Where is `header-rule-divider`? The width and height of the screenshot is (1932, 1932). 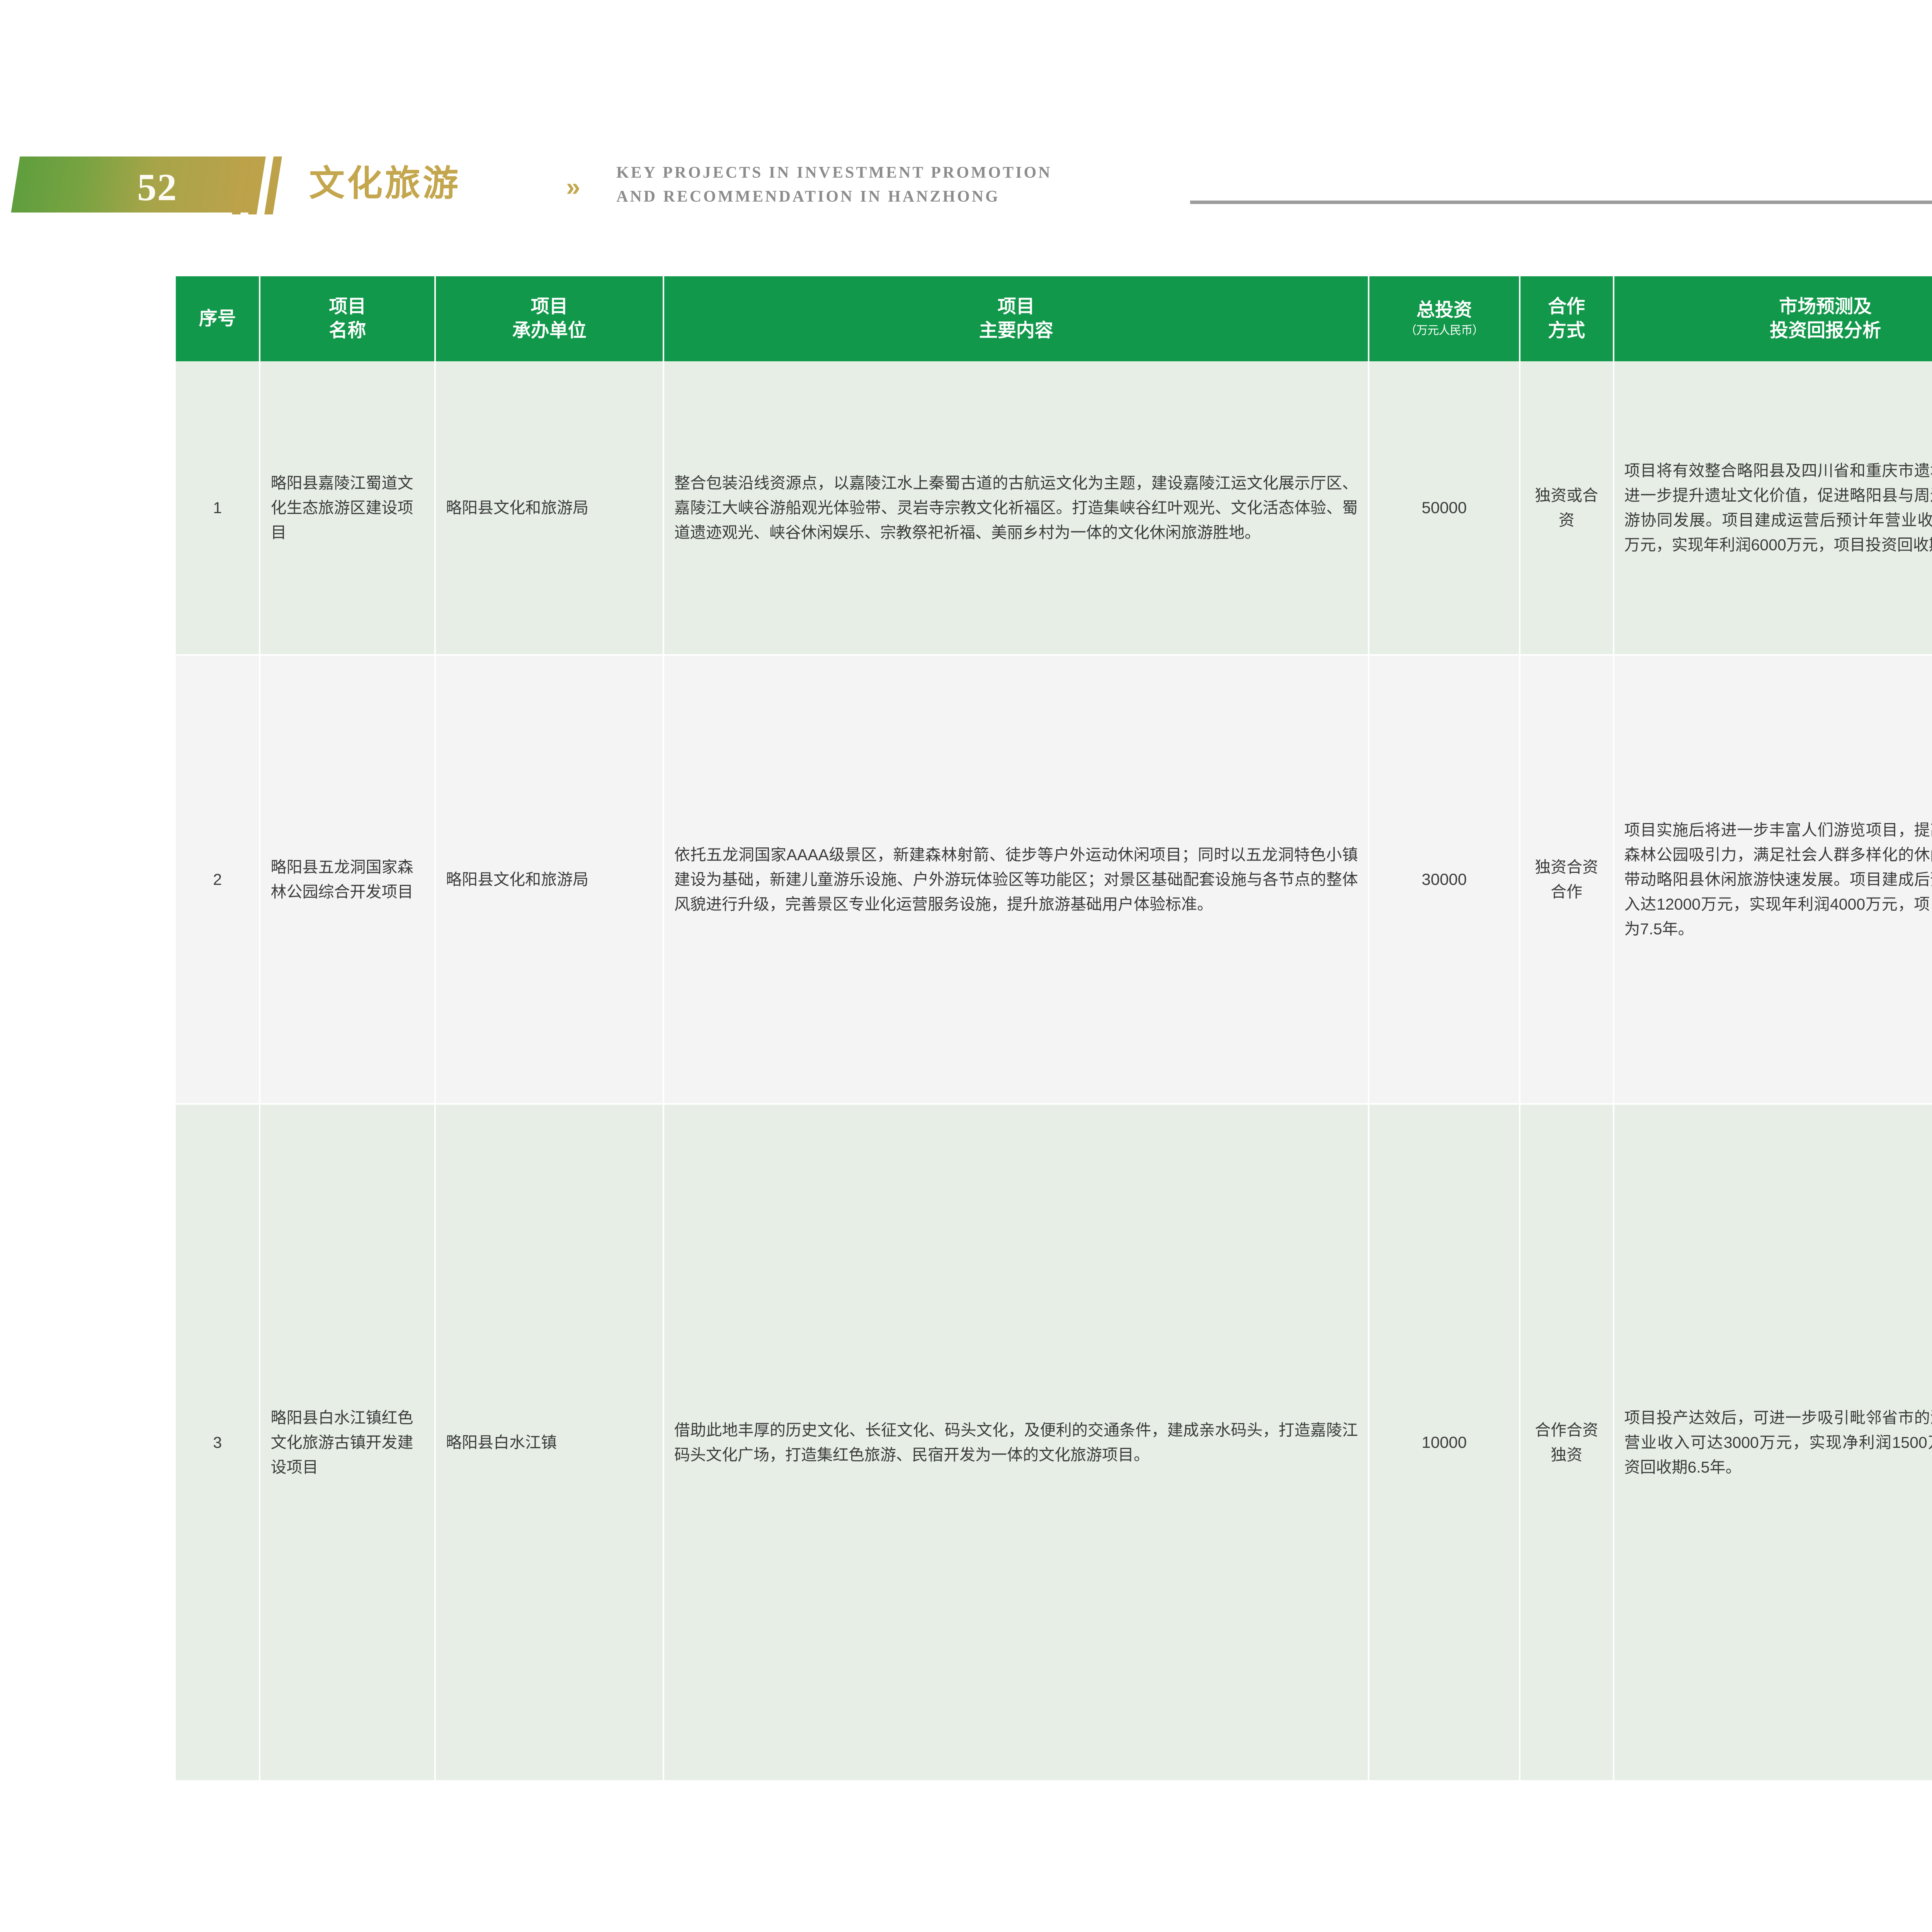 header-rule-divider is located at coordinates (1561, 202).